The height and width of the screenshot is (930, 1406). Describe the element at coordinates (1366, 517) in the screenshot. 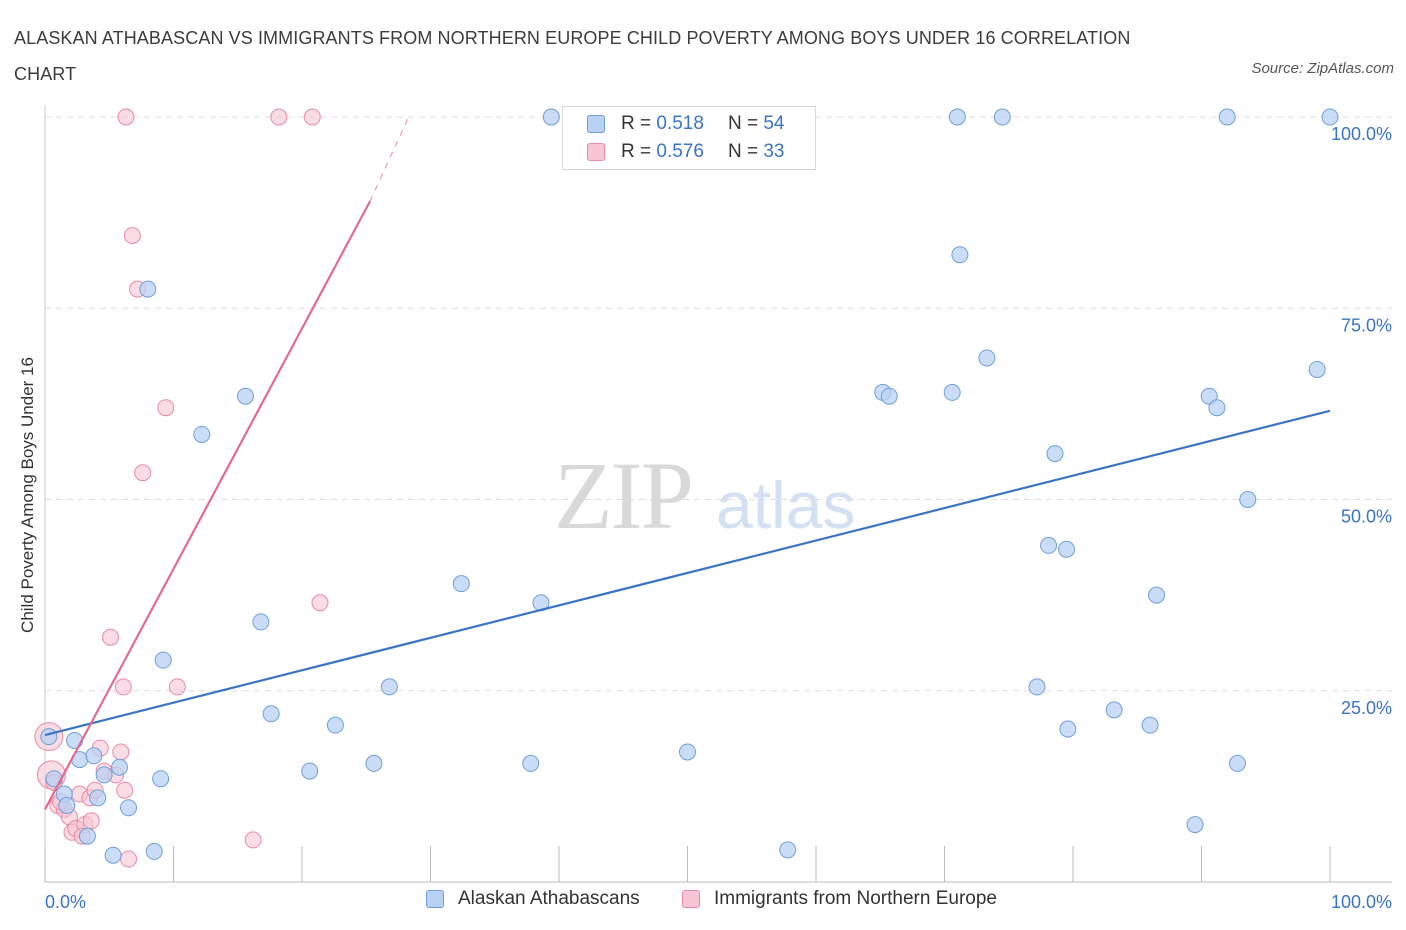

I see `y-tick-label: 50.0%` at that location.